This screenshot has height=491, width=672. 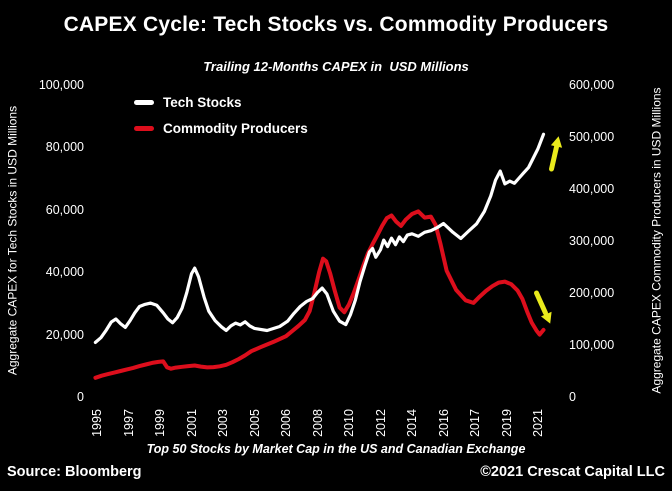 I want to click on left-axis-tick-label: 40,000, so click(x=64, y=272).